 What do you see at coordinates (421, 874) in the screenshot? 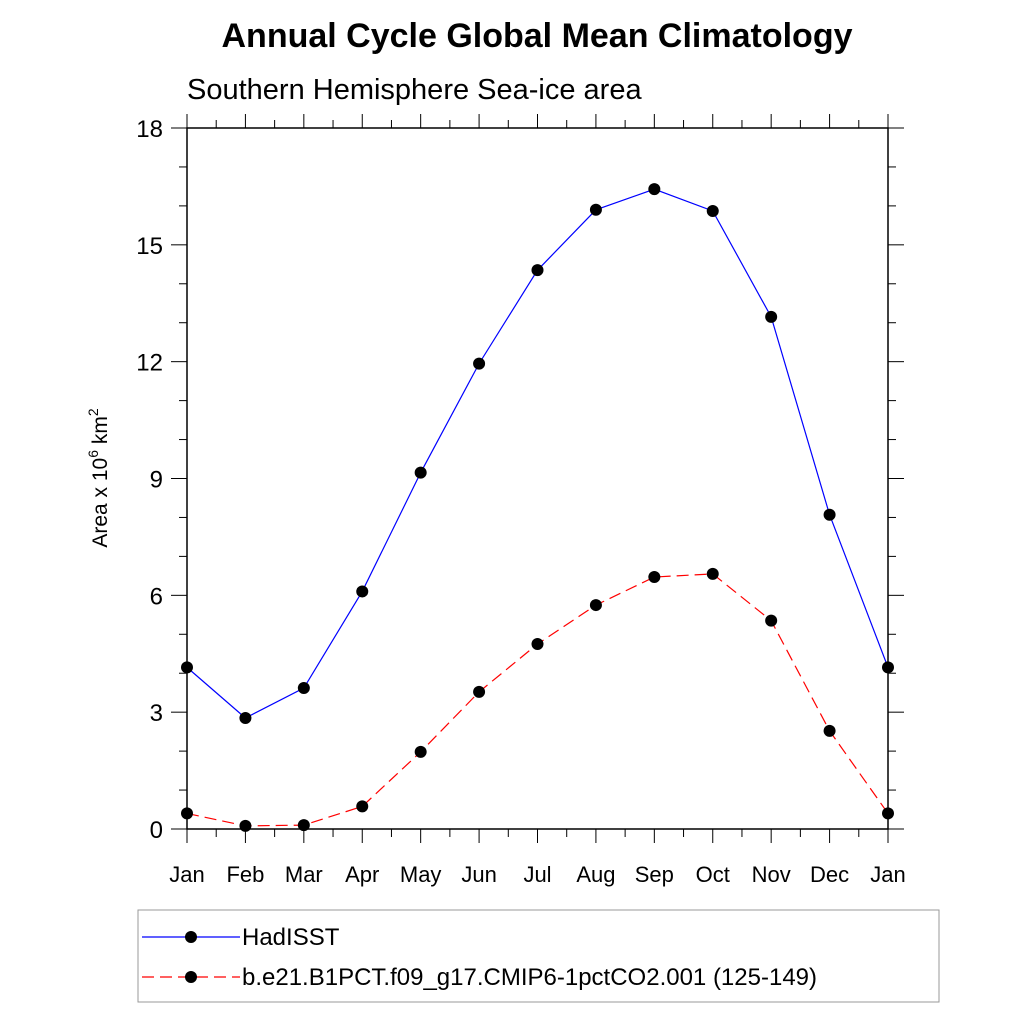
I see `x-tick-label: May` at bounding box center [421, 874].